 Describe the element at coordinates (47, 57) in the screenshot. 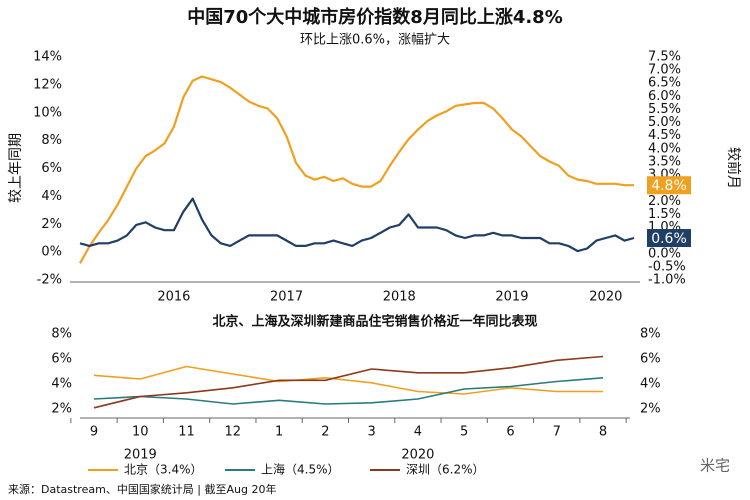

I see `y-tick-label: 14%` at that location.